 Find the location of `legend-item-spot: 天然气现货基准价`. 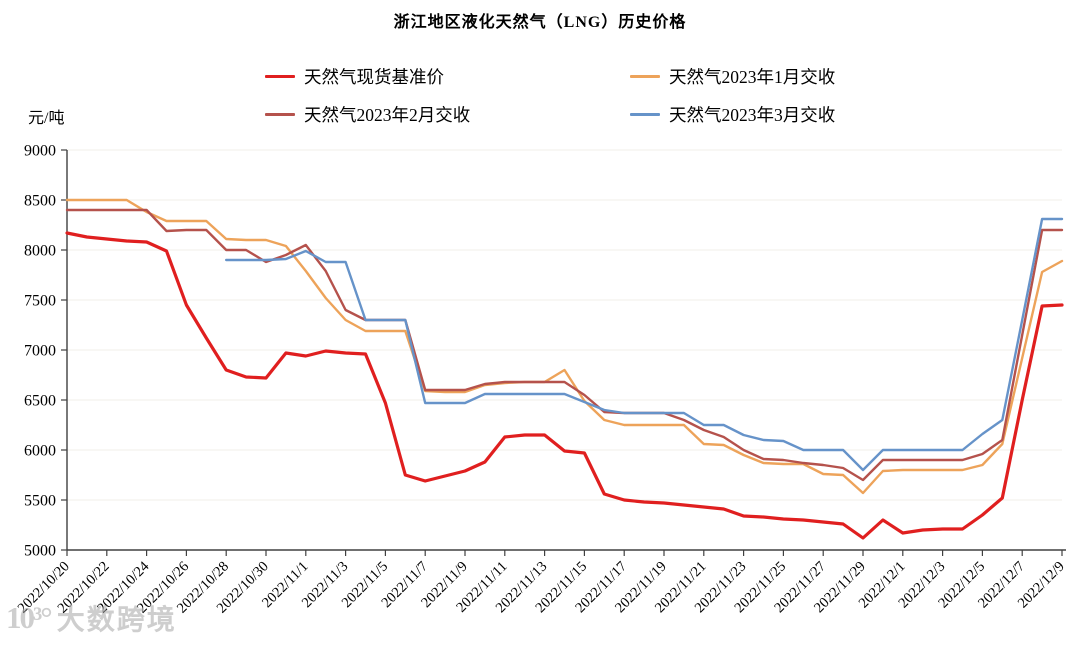

legend-item-spot: 天然气现货基准价 is located at coordinates (354, 76).